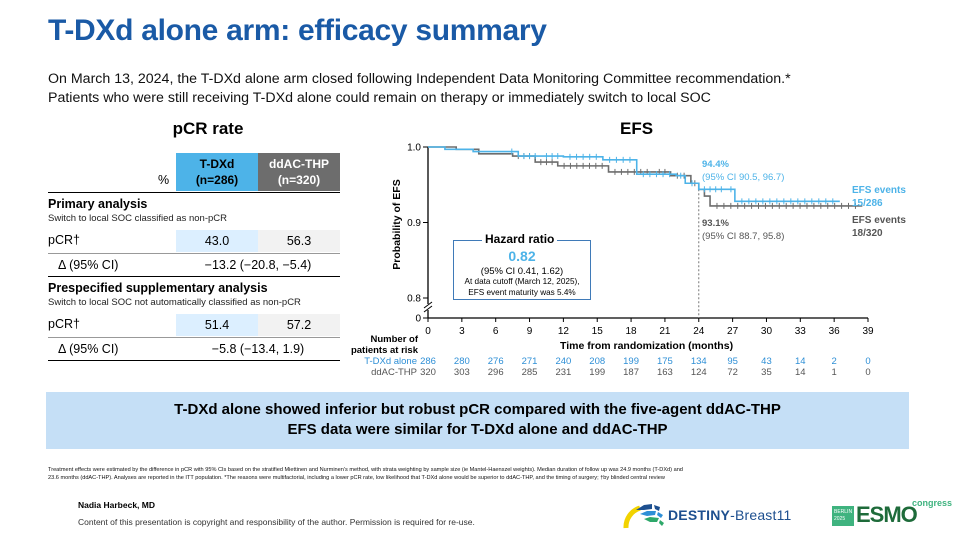  What do you see at coordinates (390, 361) in the screenshot?
I see `risk-row-label-tdxd: T-DXd alone` at bounding box center [390, 361].